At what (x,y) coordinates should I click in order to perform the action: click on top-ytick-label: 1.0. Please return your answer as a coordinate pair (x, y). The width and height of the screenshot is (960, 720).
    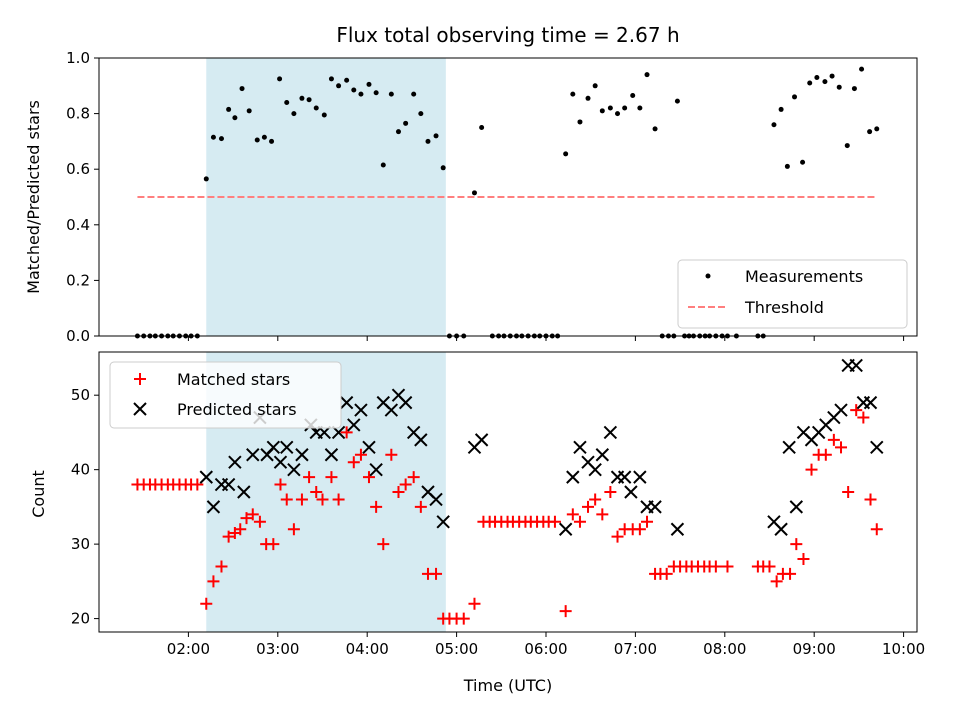
    Looking at the image, I should click on (78, 58).